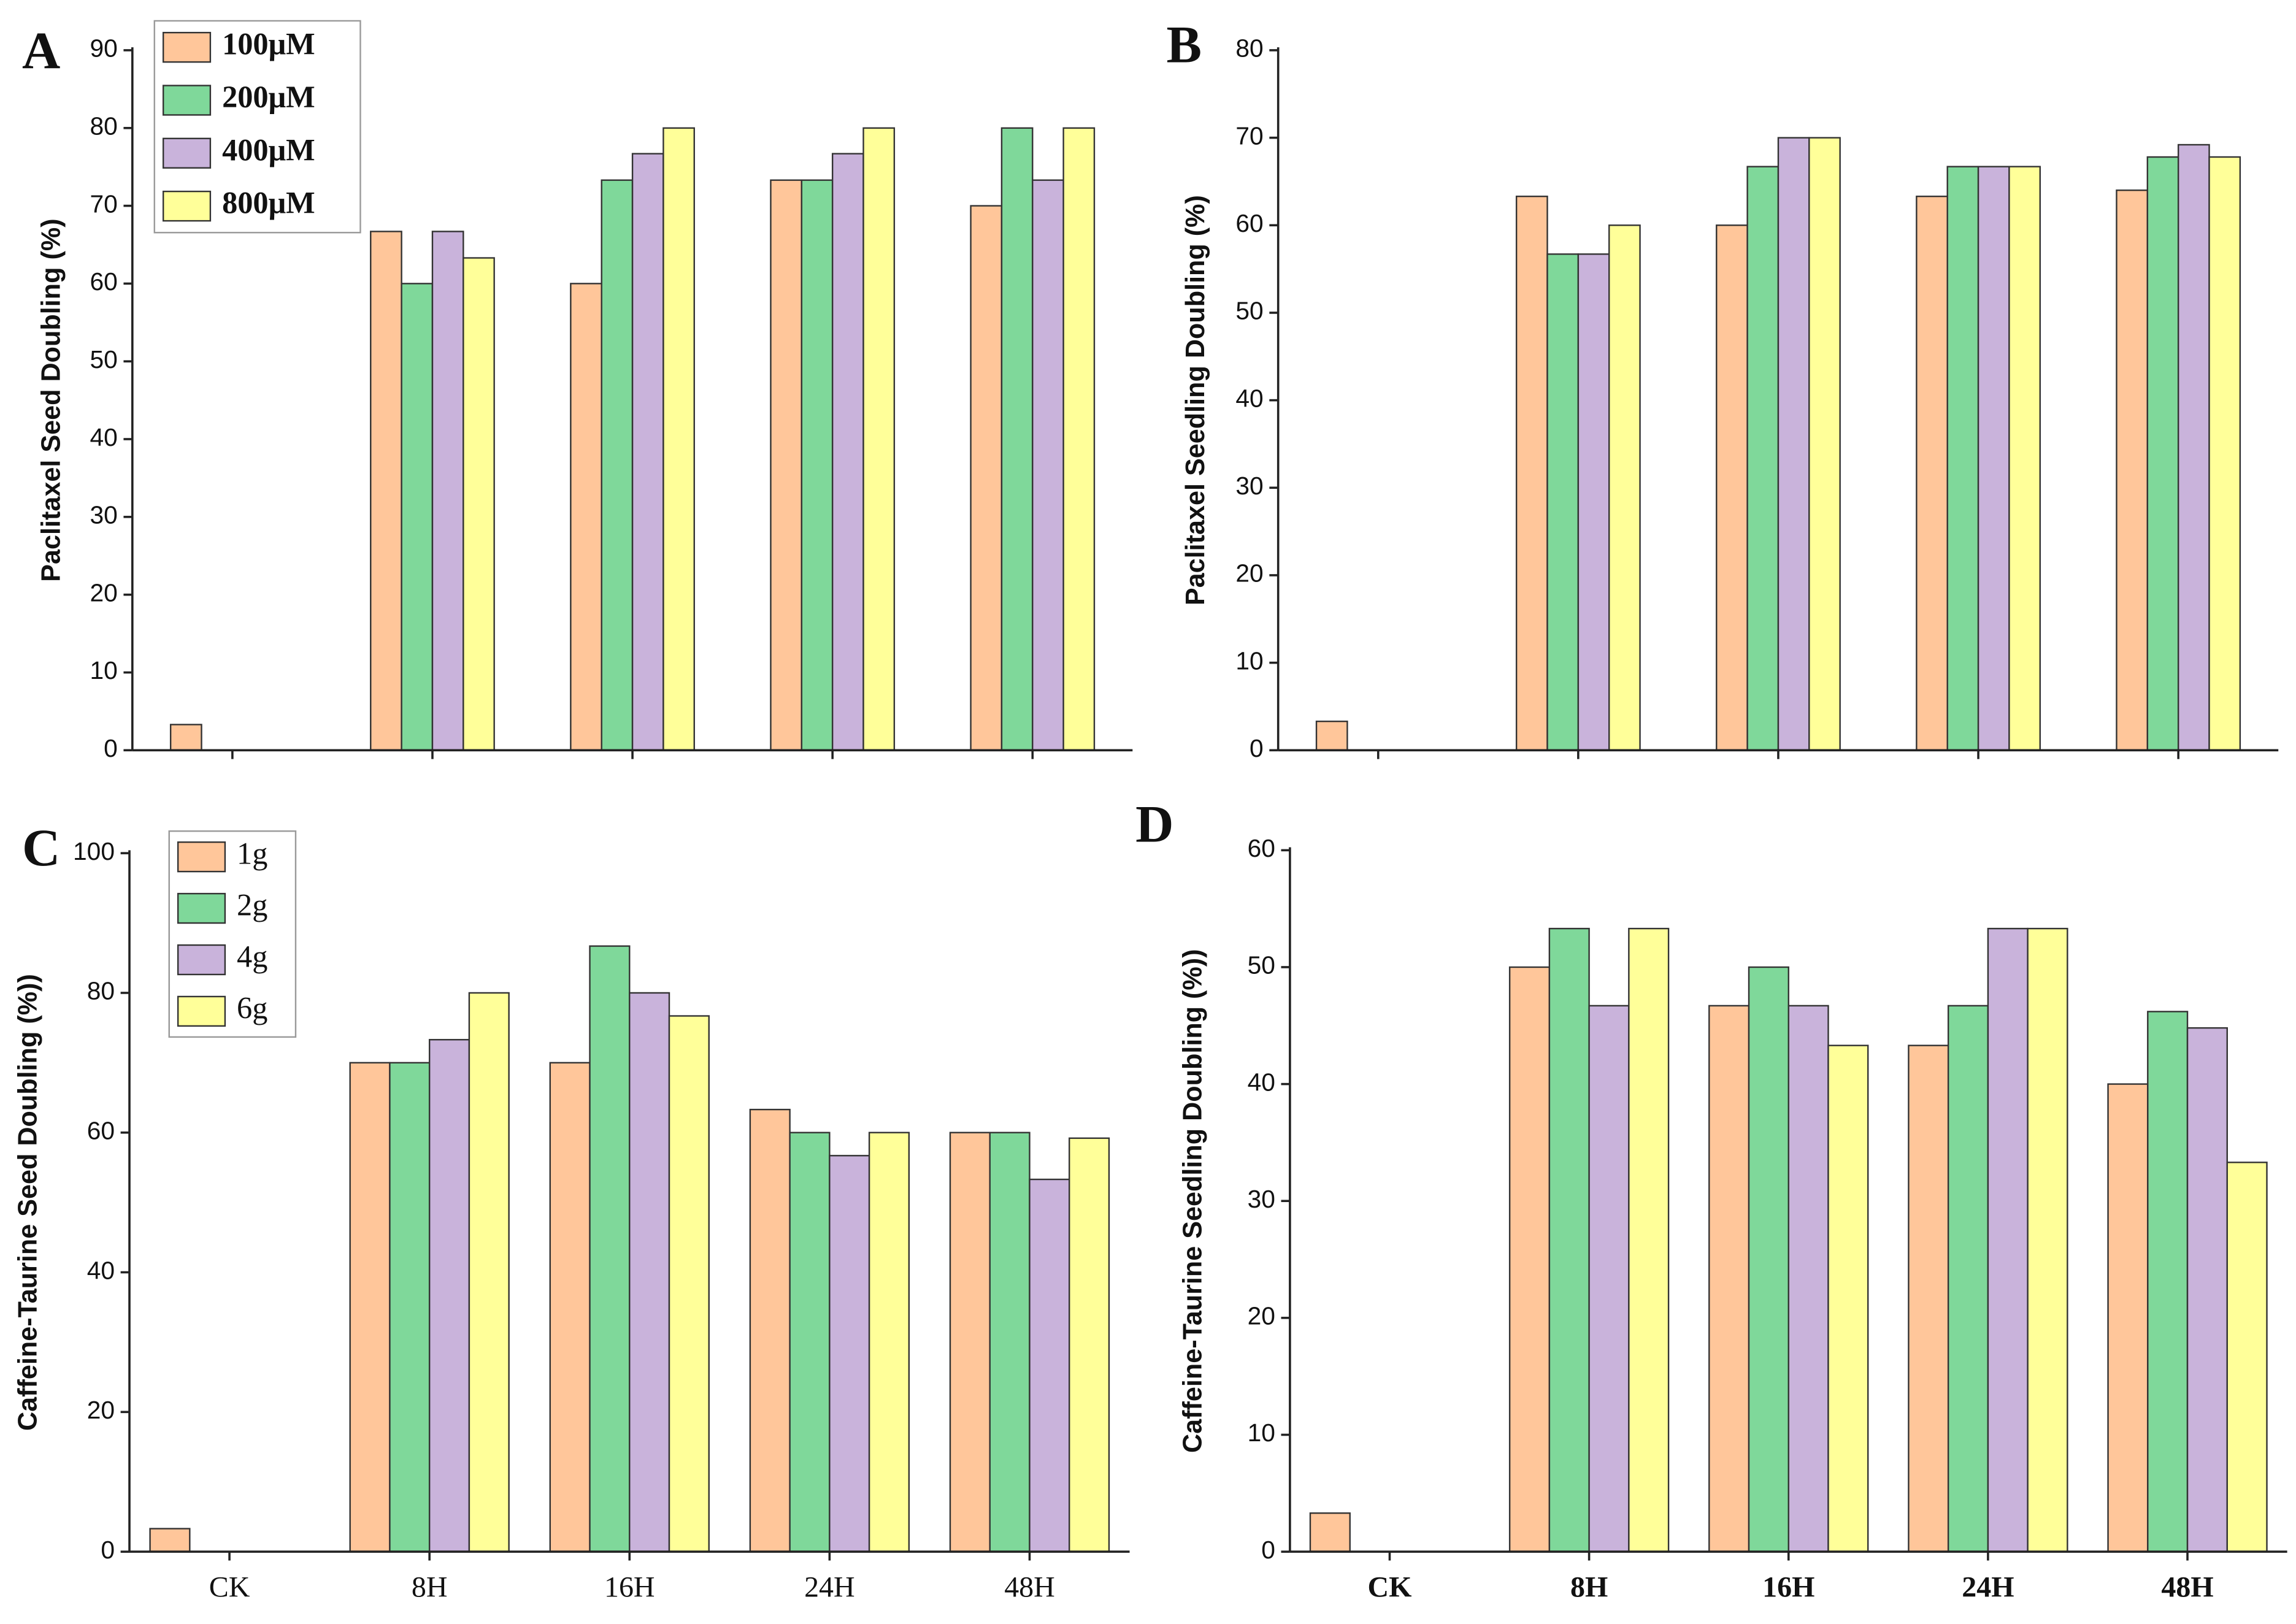  I want to click on panel-label: D, so click(1154, 824).